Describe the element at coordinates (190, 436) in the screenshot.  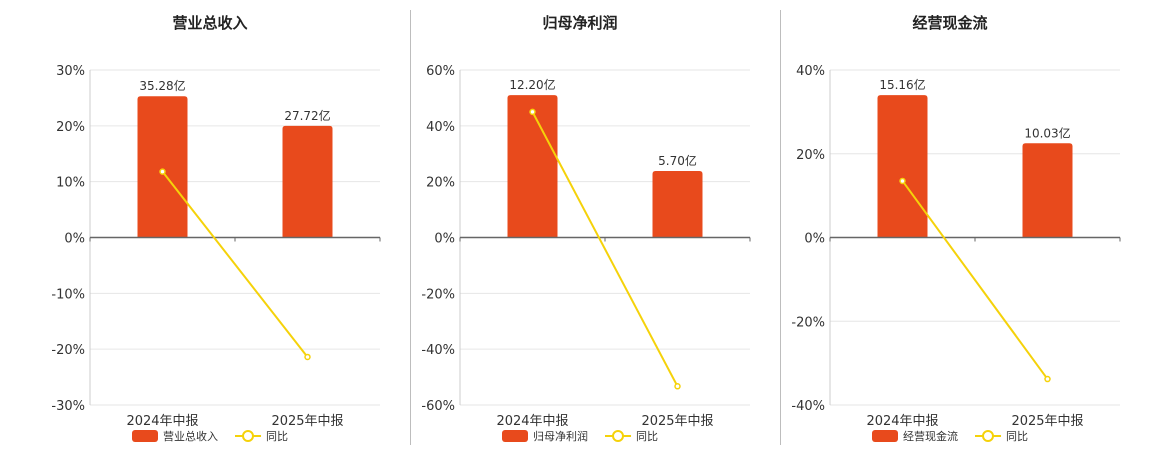
I see `legend-label-bar: 营业总收入` at that location.